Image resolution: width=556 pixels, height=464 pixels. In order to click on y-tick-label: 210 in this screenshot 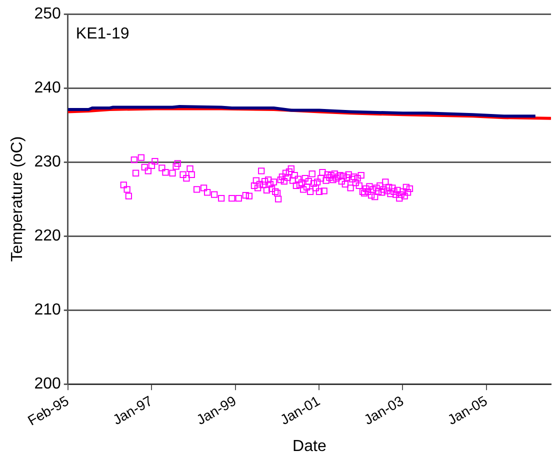, I will do `click(47, 309)`.